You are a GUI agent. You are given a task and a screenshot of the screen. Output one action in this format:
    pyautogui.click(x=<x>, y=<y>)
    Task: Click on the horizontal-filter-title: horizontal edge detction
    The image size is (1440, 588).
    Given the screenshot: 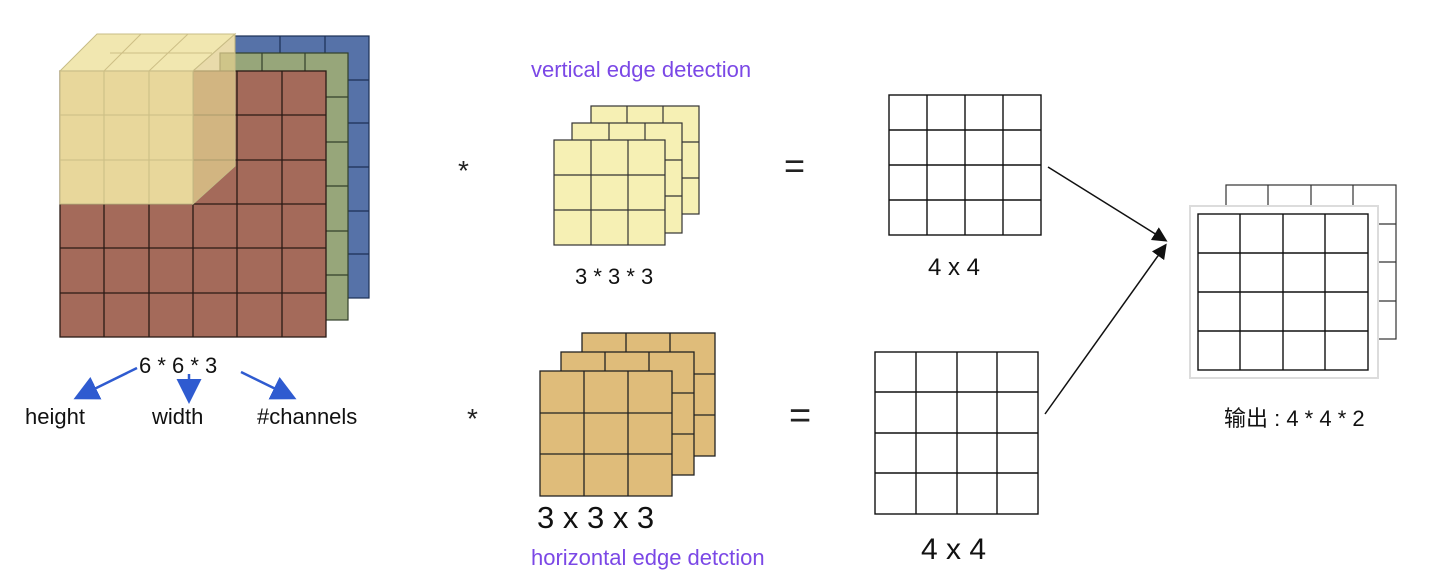 What is the action you would take?
    pyautogui.click(x=648, y=557)
    